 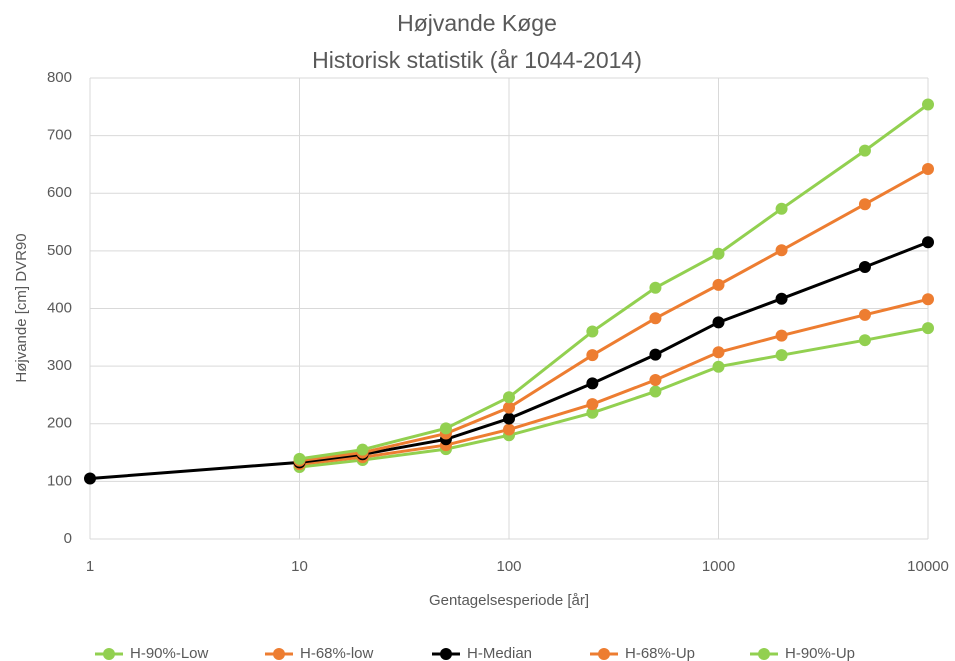 What do you see at coordinates (59, 135) in the screenshot?
I see `y-tick-label: 700` at bounding box center [59, 135].